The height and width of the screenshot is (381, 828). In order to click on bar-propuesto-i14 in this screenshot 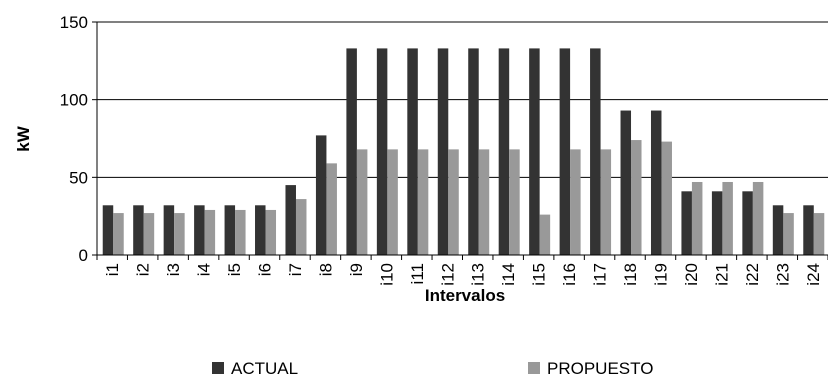, I will do `click(514, 202)`.